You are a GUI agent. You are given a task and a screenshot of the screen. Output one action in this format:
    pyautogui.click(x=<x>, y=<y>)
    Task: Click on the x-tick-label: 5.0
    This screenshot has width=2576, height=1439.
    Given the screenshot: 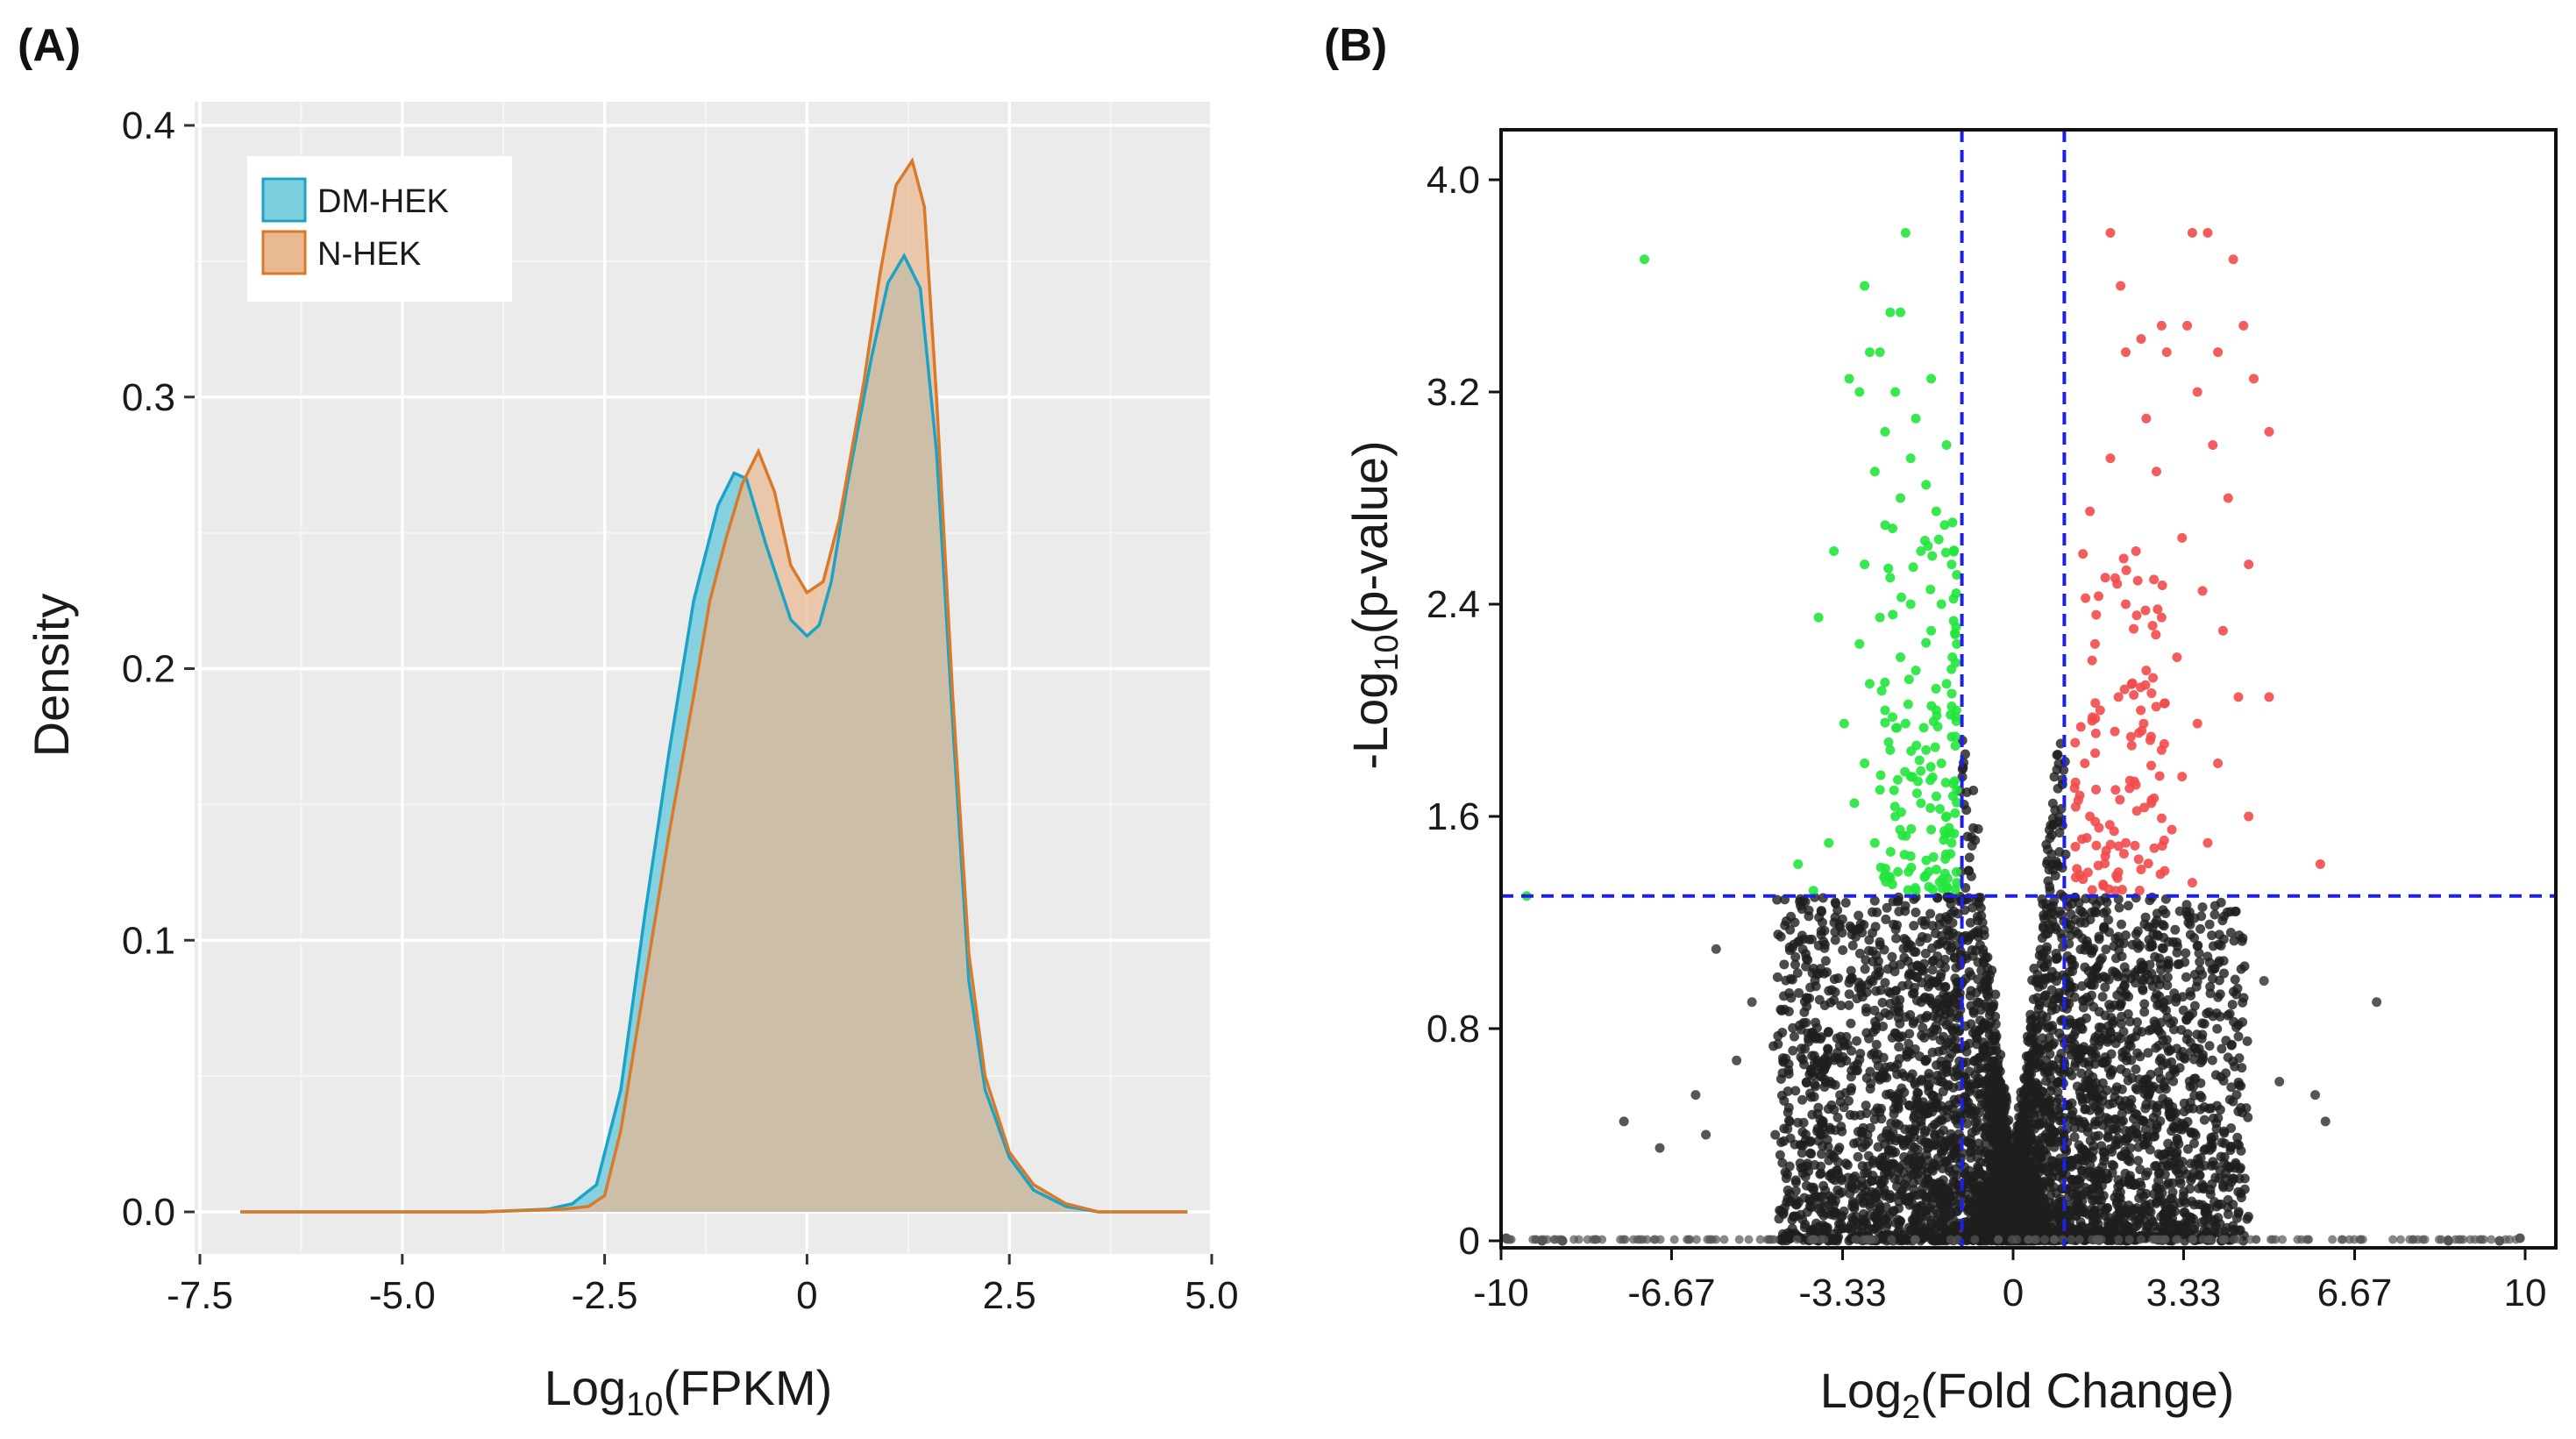 What is the action you would take?
    pyautogui.click(x=1211, y=1295)
    